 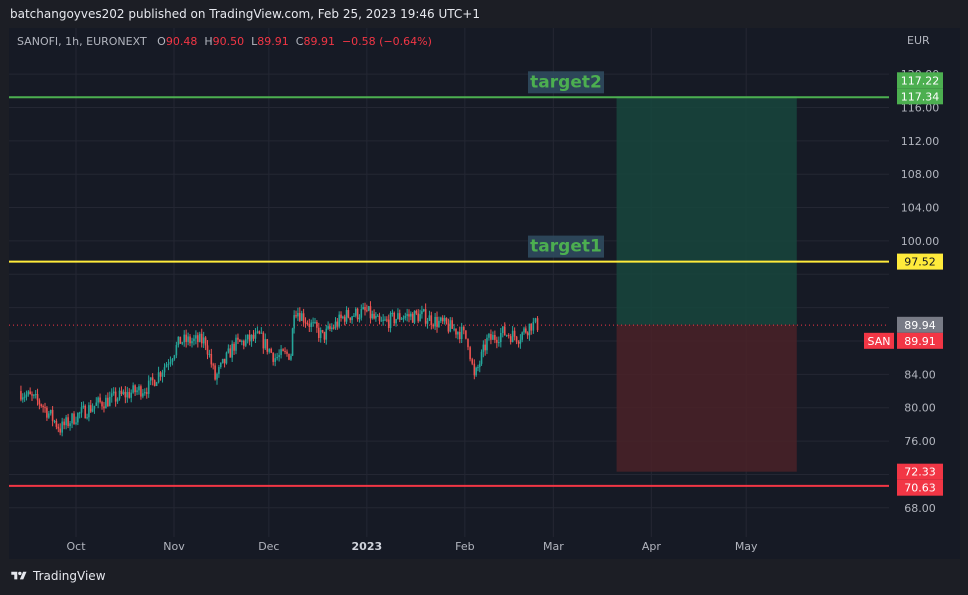 I want to click on time-axis: Oct Nov Dec 2023 Feb Mar Apr May, so click(x=484, y=548).